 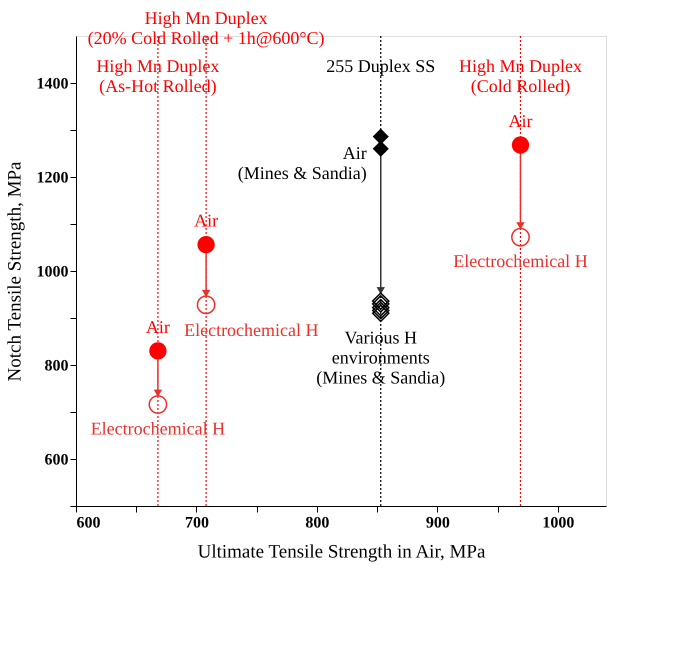 What do you see at coordinates (558, 523) in the screenshot?
I see `x-tick-label: 1000` at bounding box center [558, 523].